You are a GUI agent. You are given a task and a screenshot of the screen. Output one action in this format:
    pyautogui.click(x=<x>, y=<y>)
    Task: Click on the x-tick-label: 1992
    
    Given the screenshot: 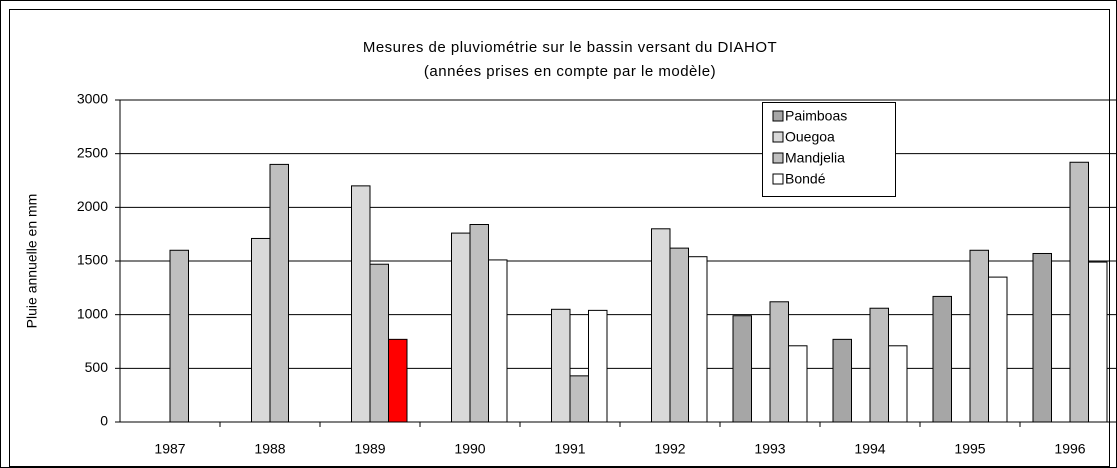 What is the action you would take?
    pyautogui.click(x=669, y=449)
    